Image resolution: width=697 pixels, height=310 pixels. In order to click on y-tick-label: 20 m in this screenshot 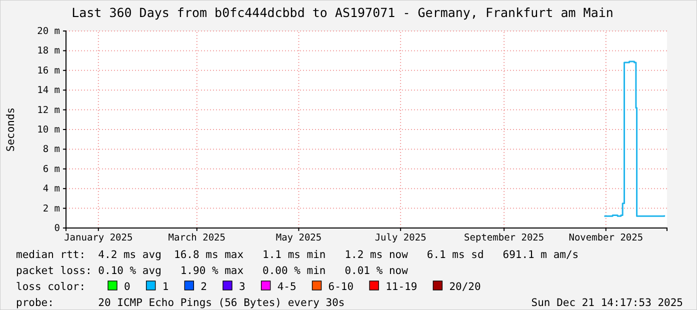, I will do `click(48, 32)`.